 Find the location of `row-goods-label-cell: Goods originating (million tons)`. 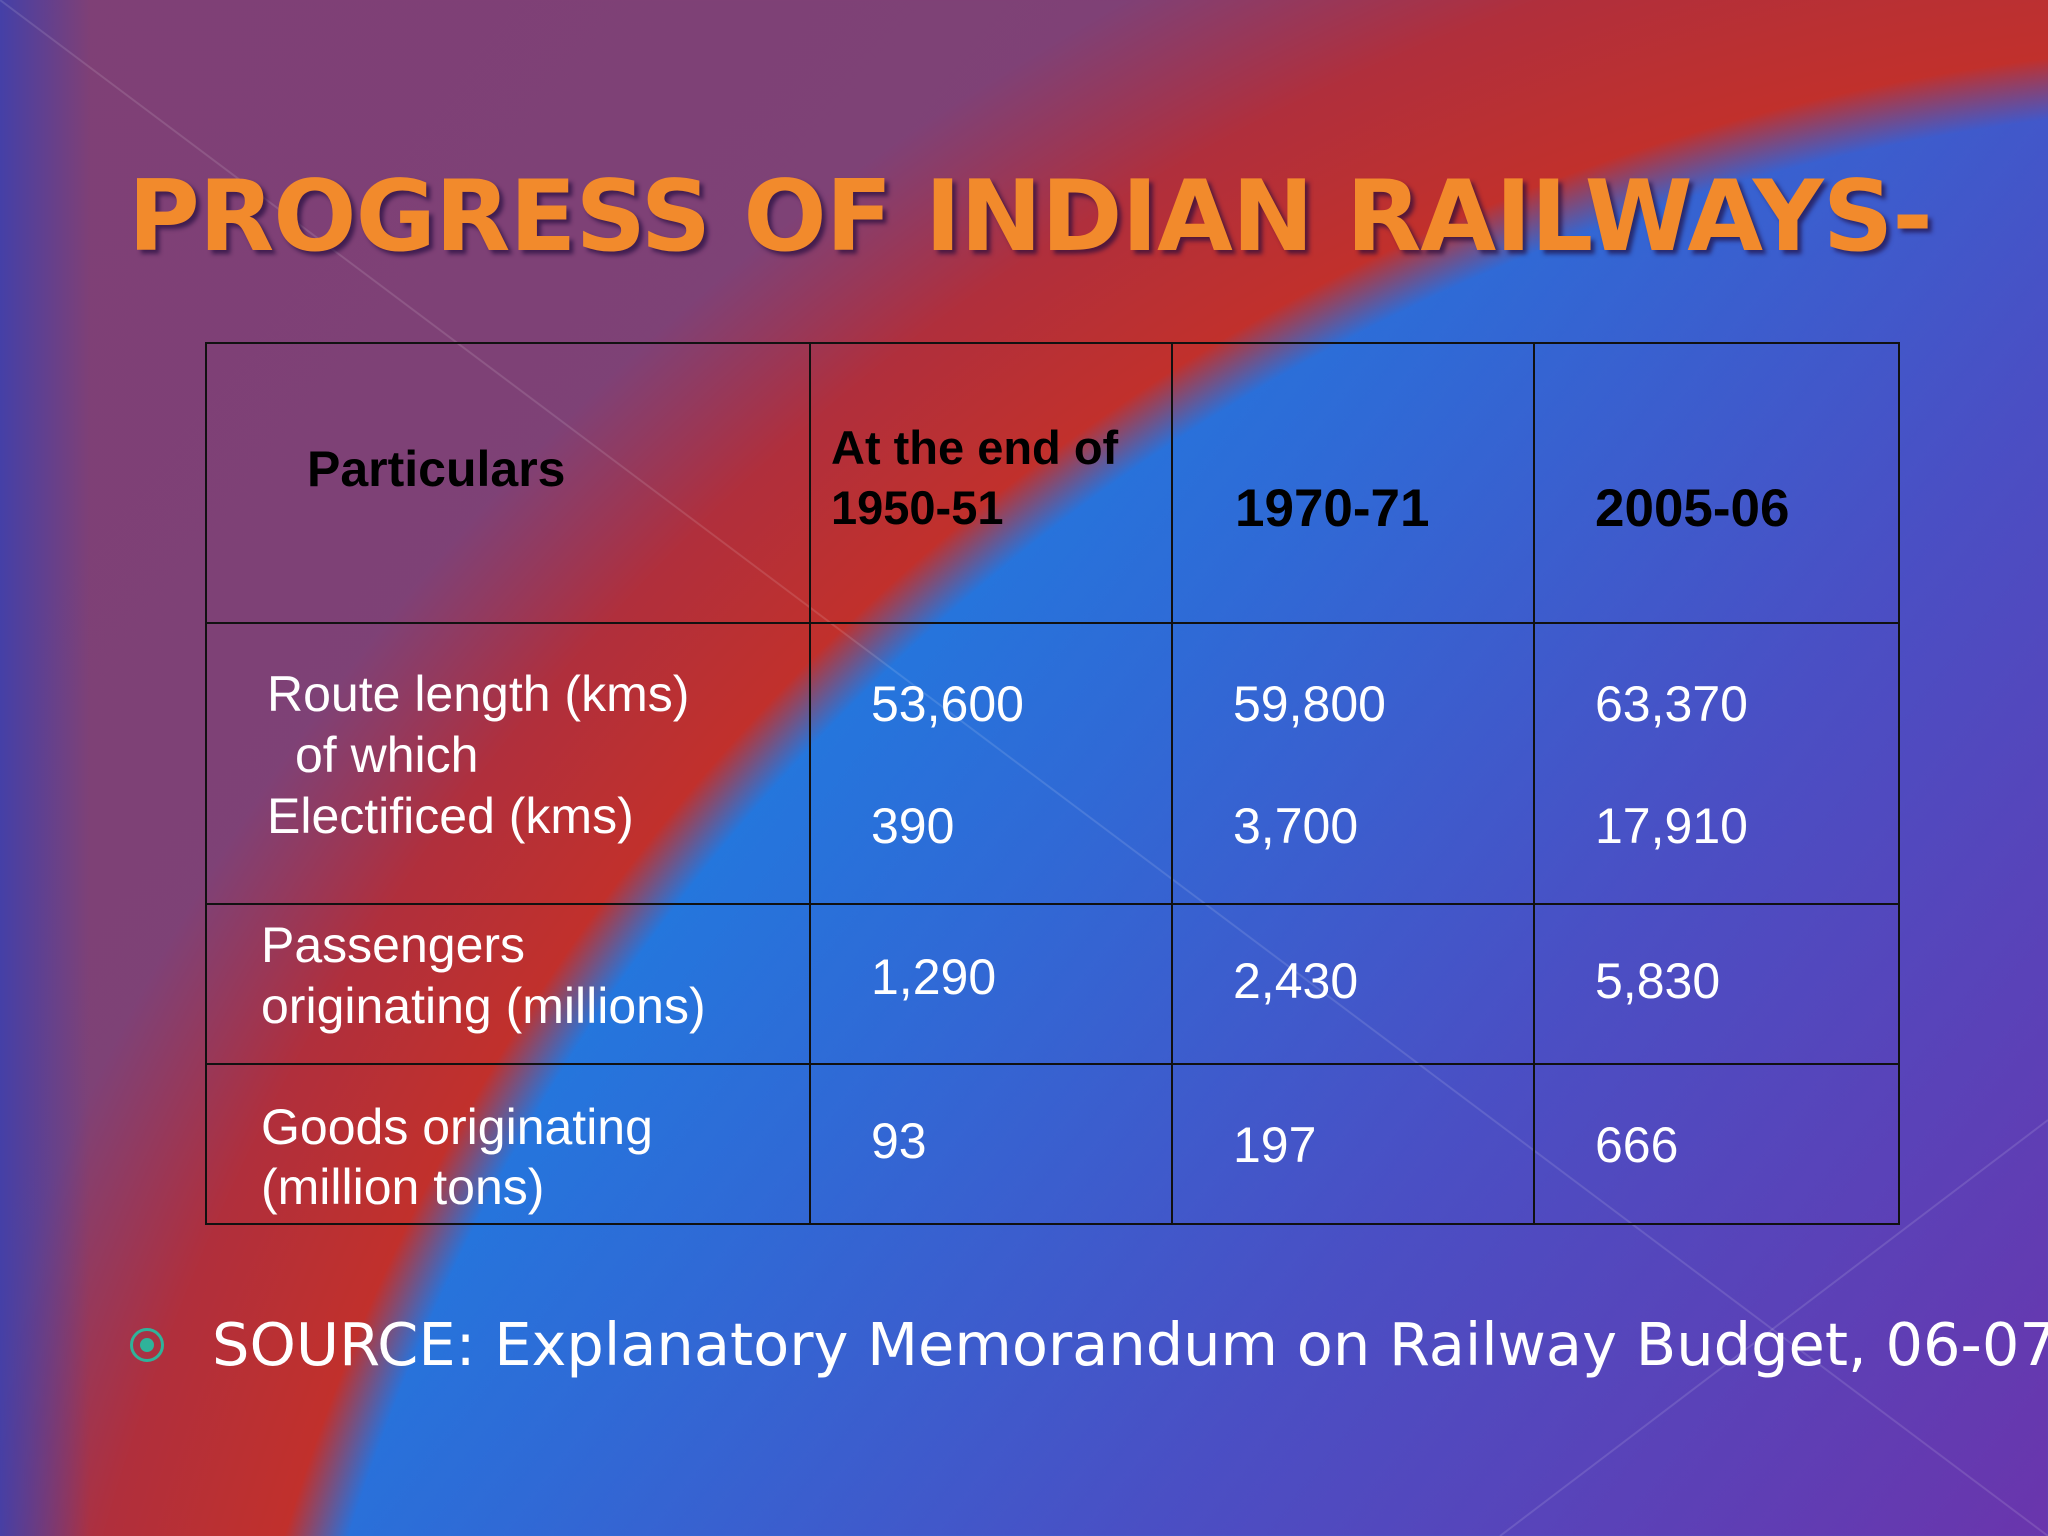

row-goods-label-cell: Goods originating (million tons) is located at coordinates (508, 1144).